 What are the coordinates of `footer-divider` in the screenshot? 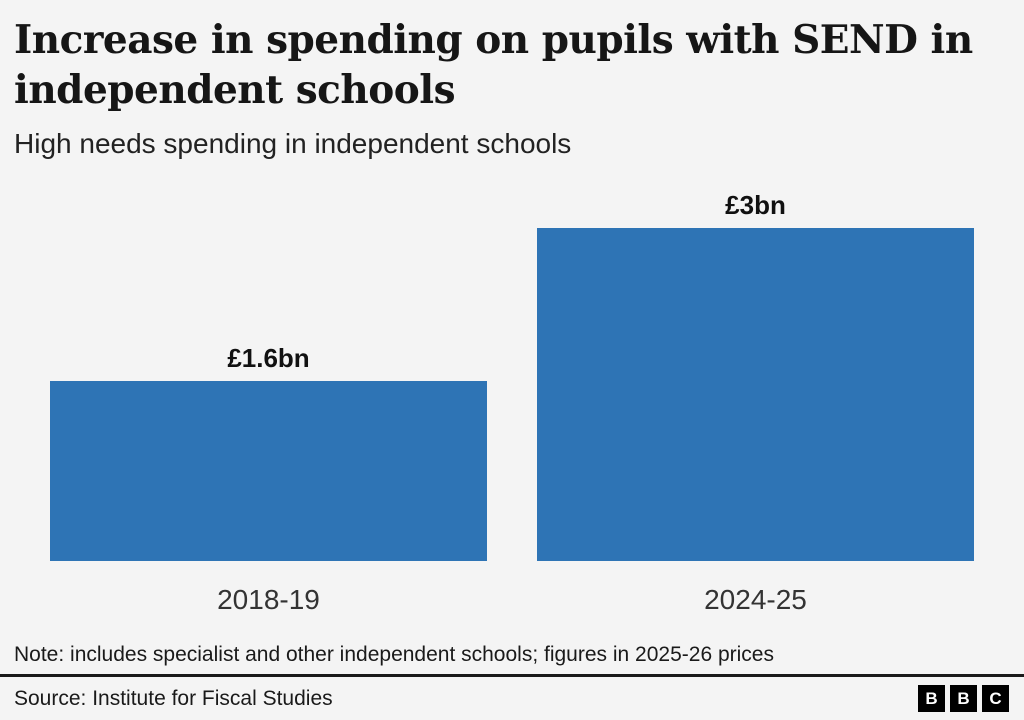 It's located at (512, 675).